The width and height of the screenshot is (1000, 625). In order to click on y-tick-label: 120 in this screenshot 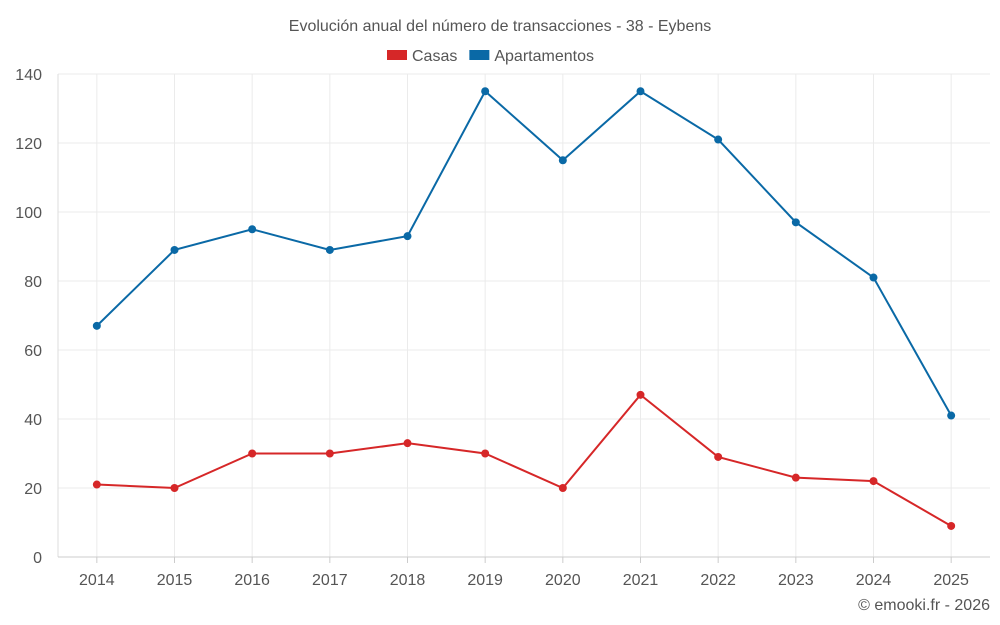, I will do `click(28, 144)`.